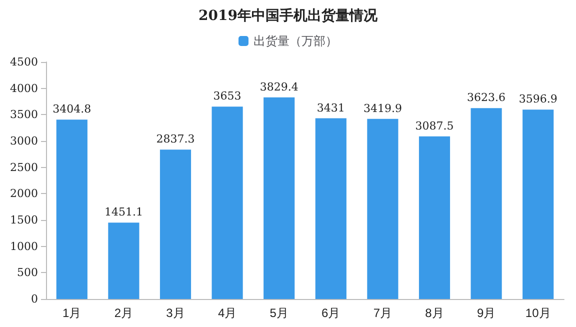 This screenshot has width=576, height=327. What do you see at coordinates (124, 313) in the screenshot?
I see `x-tick-label: 2月` at bounding box center [124, 313].